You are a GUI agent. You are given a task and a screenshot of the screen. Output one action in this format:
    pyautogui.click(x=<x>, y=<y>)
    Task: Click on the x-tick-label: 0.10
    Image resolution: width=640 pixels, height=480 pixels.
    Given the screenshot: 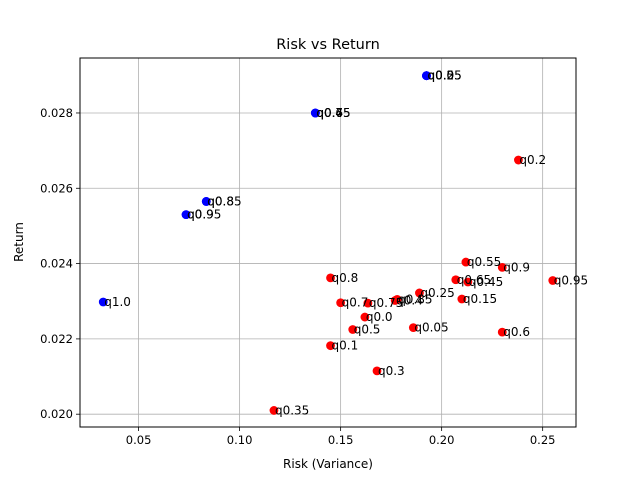 What is the action you would take?
    pyautogui.click(x=240, y=440)
    